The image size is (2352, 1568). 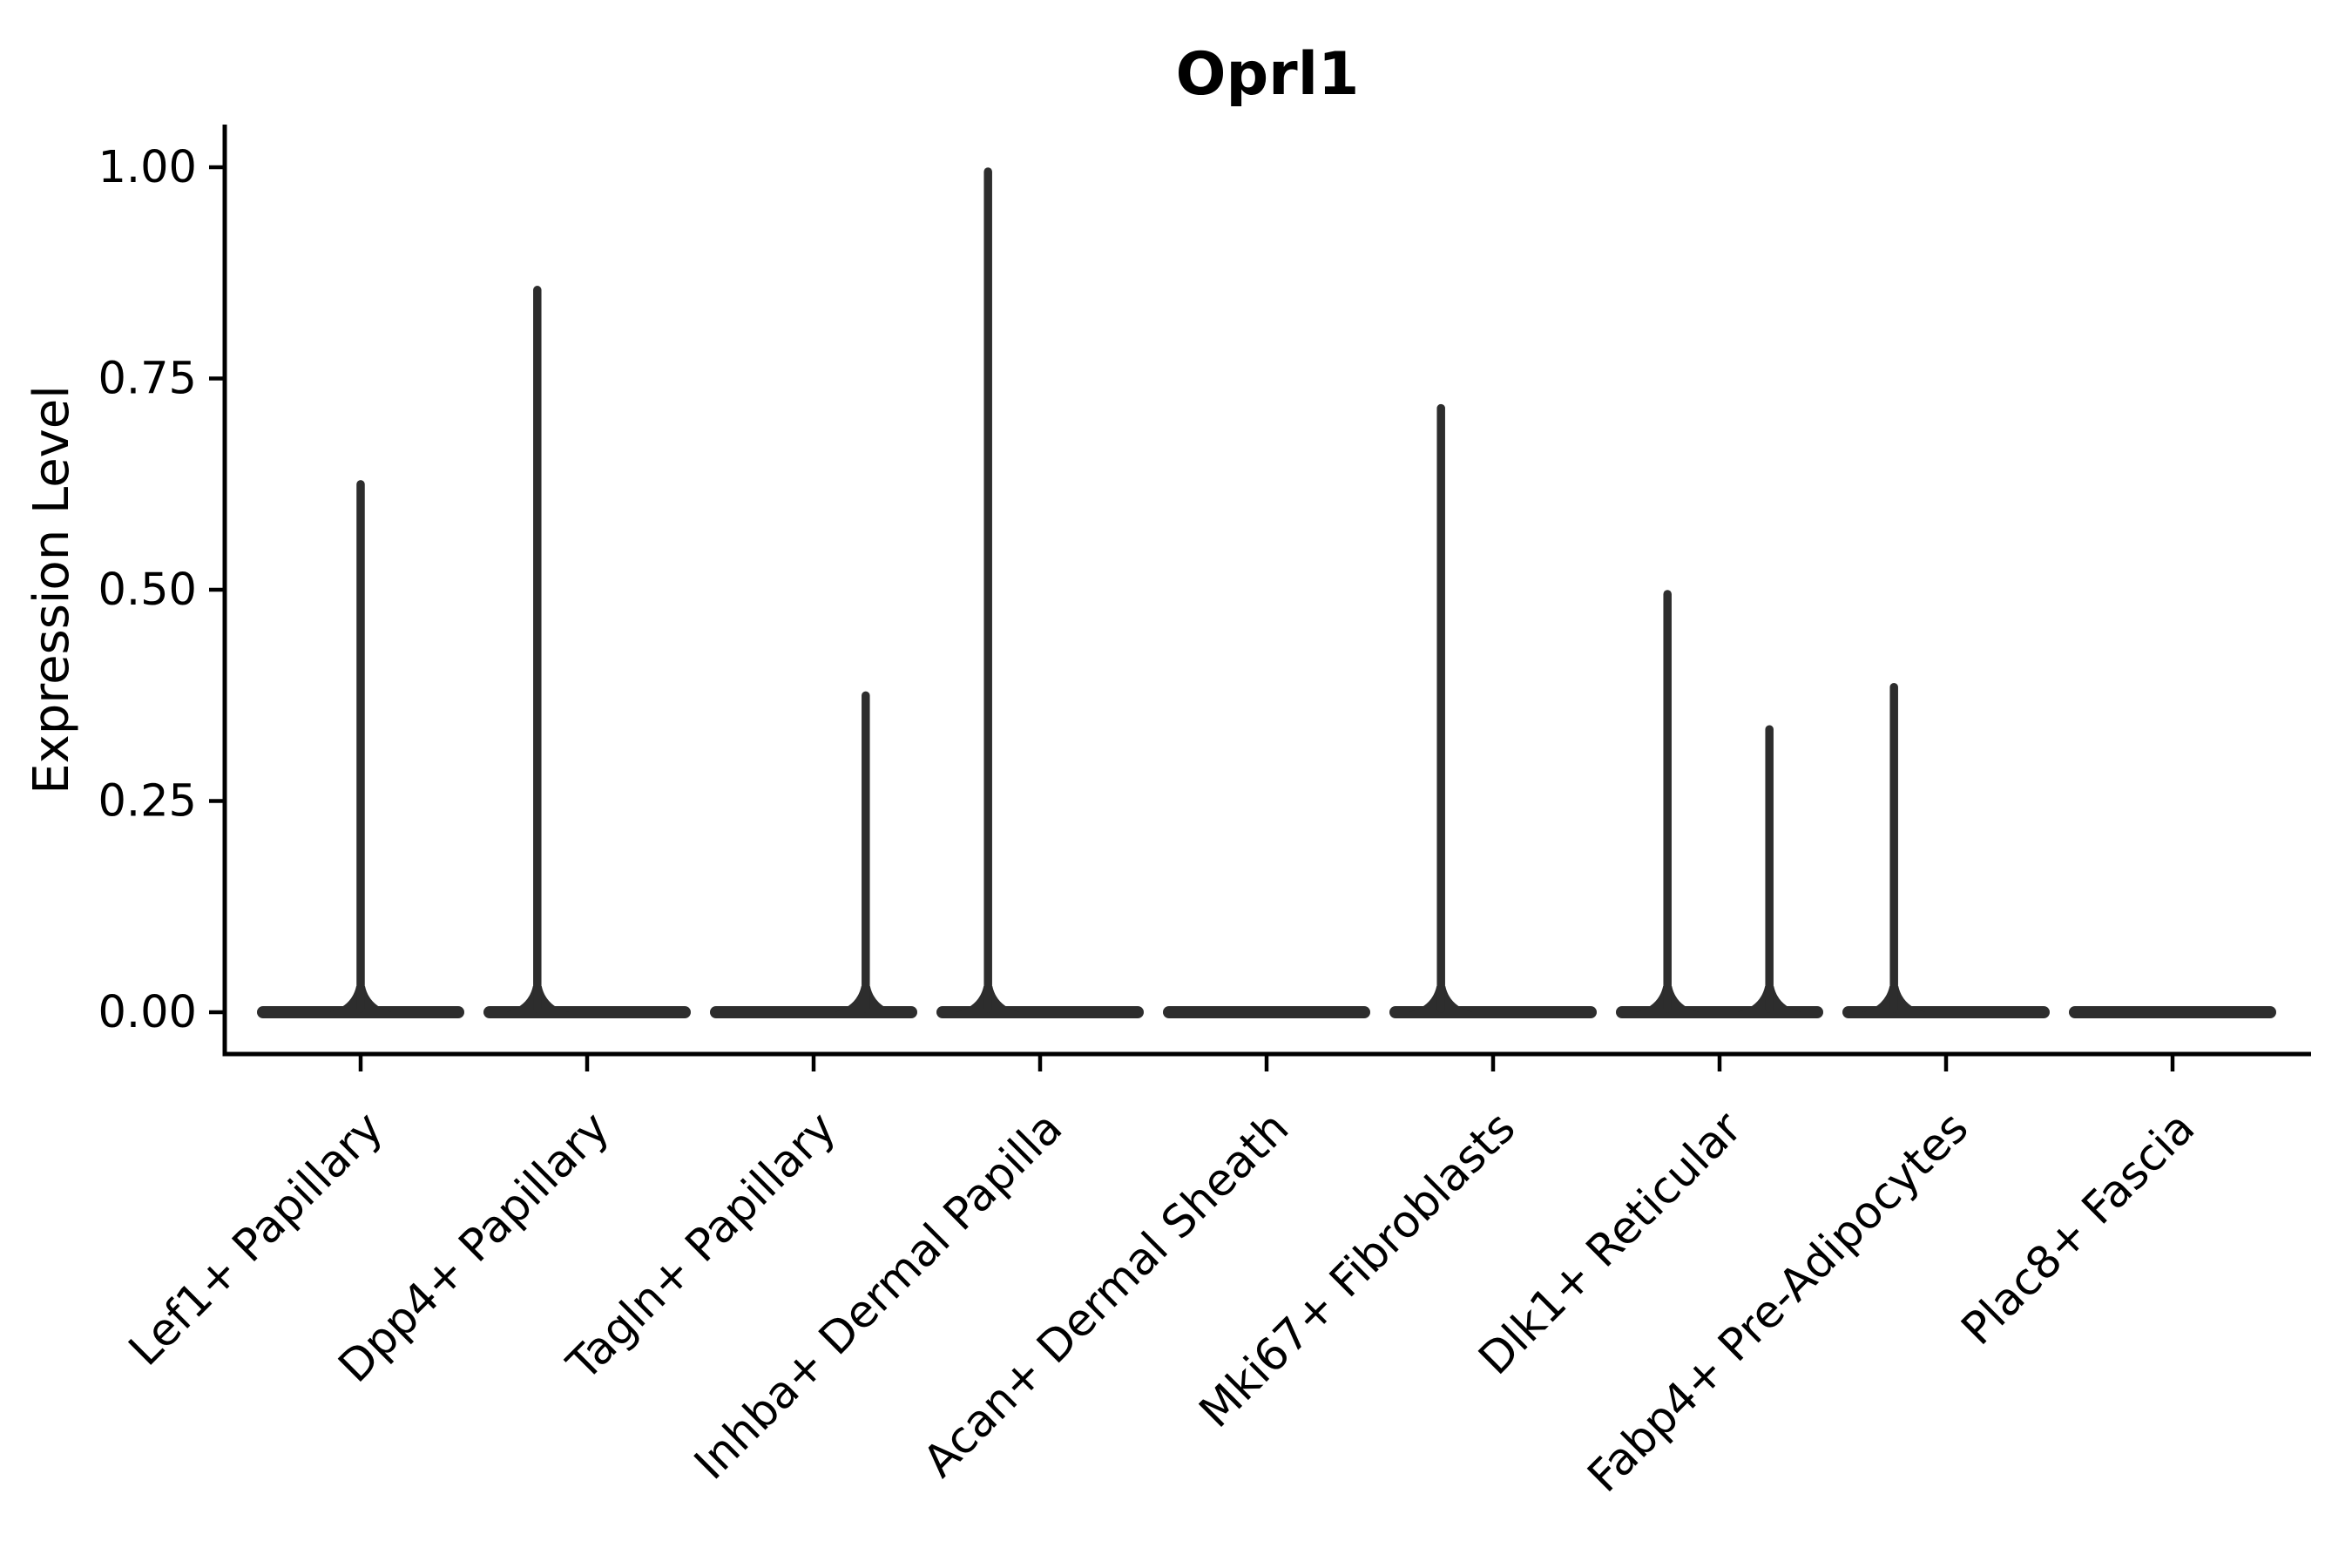 I want to click on x-tick-label: Fabp4+ Pre-Adipocytes, so click(x=1778, y=1302).